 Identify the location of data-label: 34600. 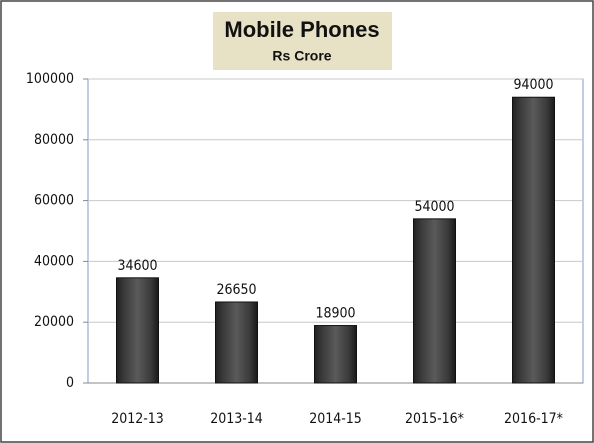
(137, 266).